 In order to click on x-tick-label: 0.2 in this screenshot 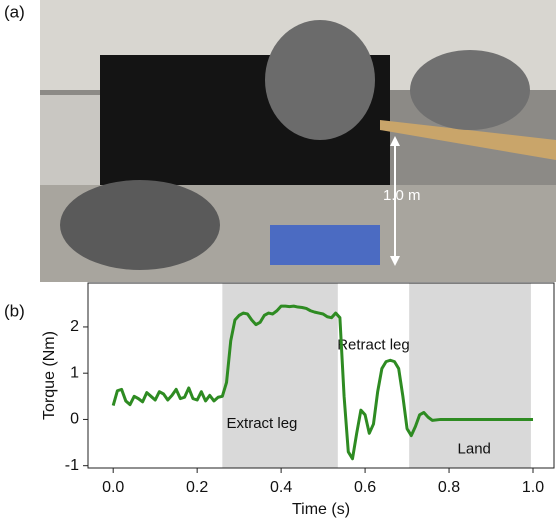, I will do `click(197, 487)`.